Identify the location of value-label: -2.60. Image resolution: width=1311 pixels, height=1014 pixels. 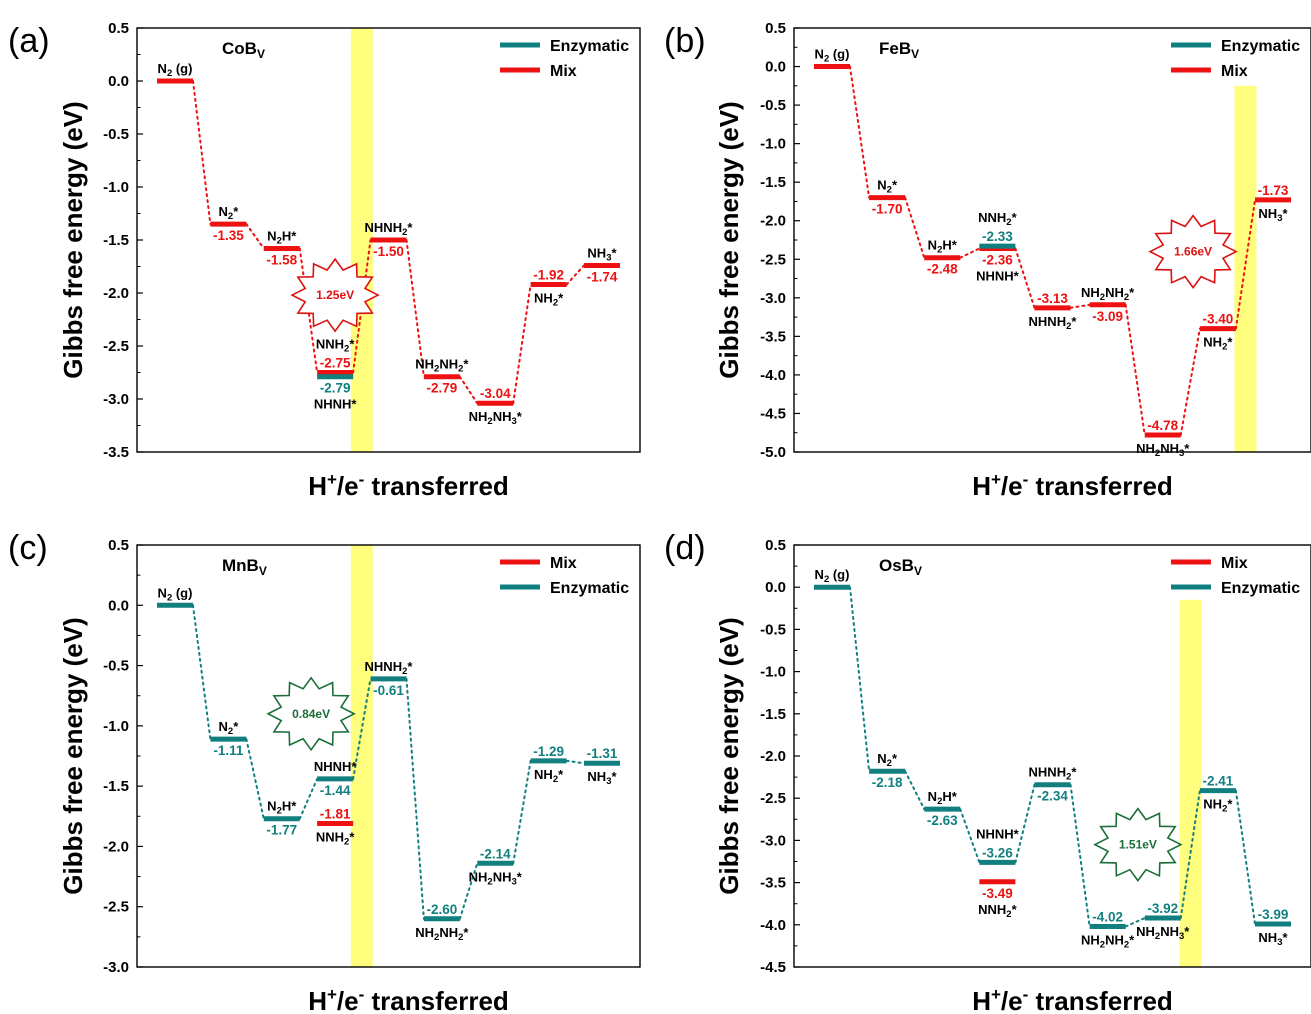
(441, 909).